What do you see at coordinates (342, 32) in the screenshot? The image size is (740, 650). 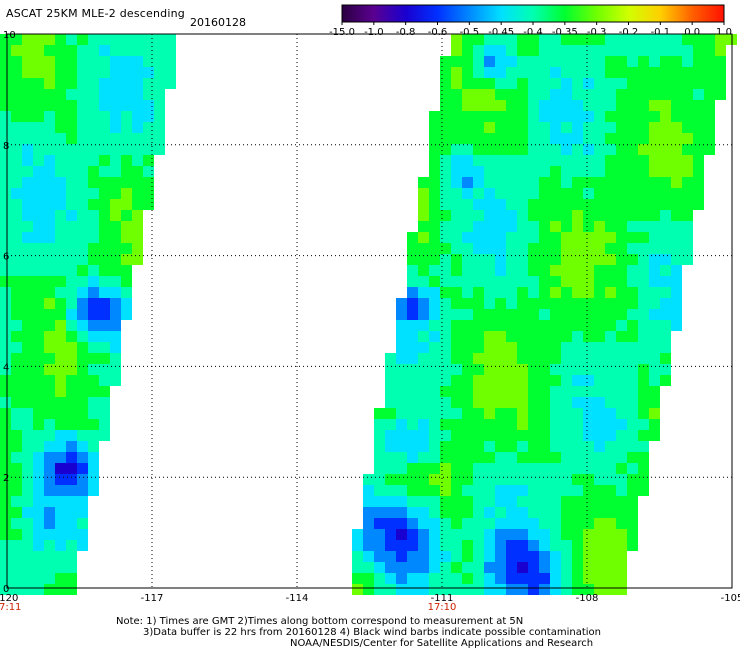 I see `colorbar-label: -15.0` at bounding box center [342, 32].